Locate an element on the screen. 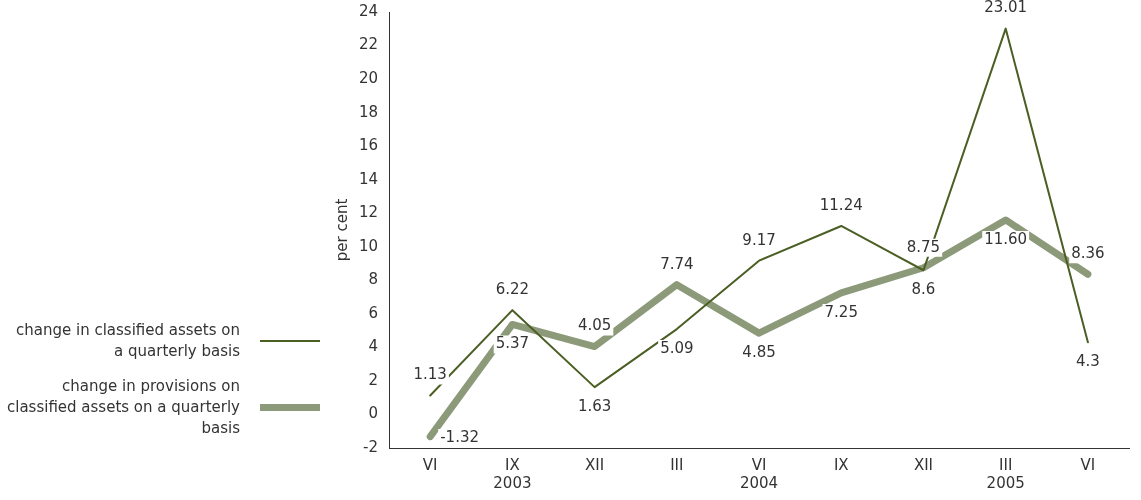  data-label: 4.05 is located at coordinates (594, 325).